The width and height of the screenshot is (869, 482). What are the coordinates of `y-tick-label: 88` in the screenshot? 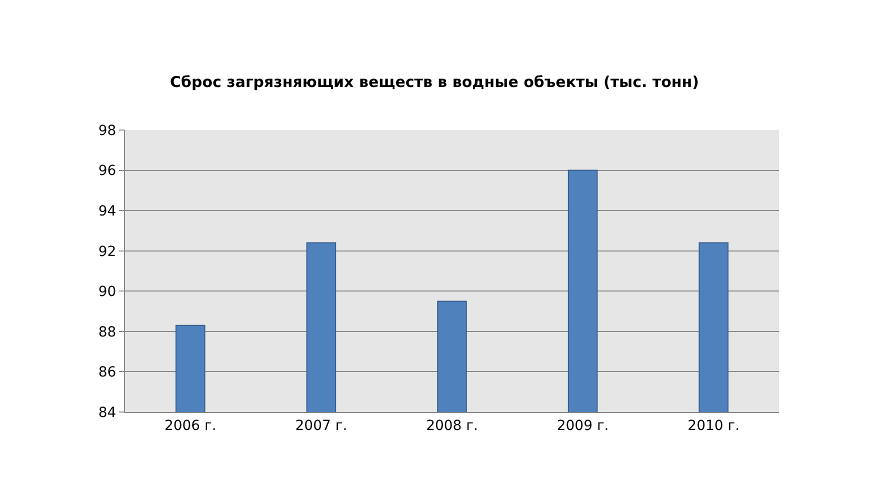 It's located at (107, 332).